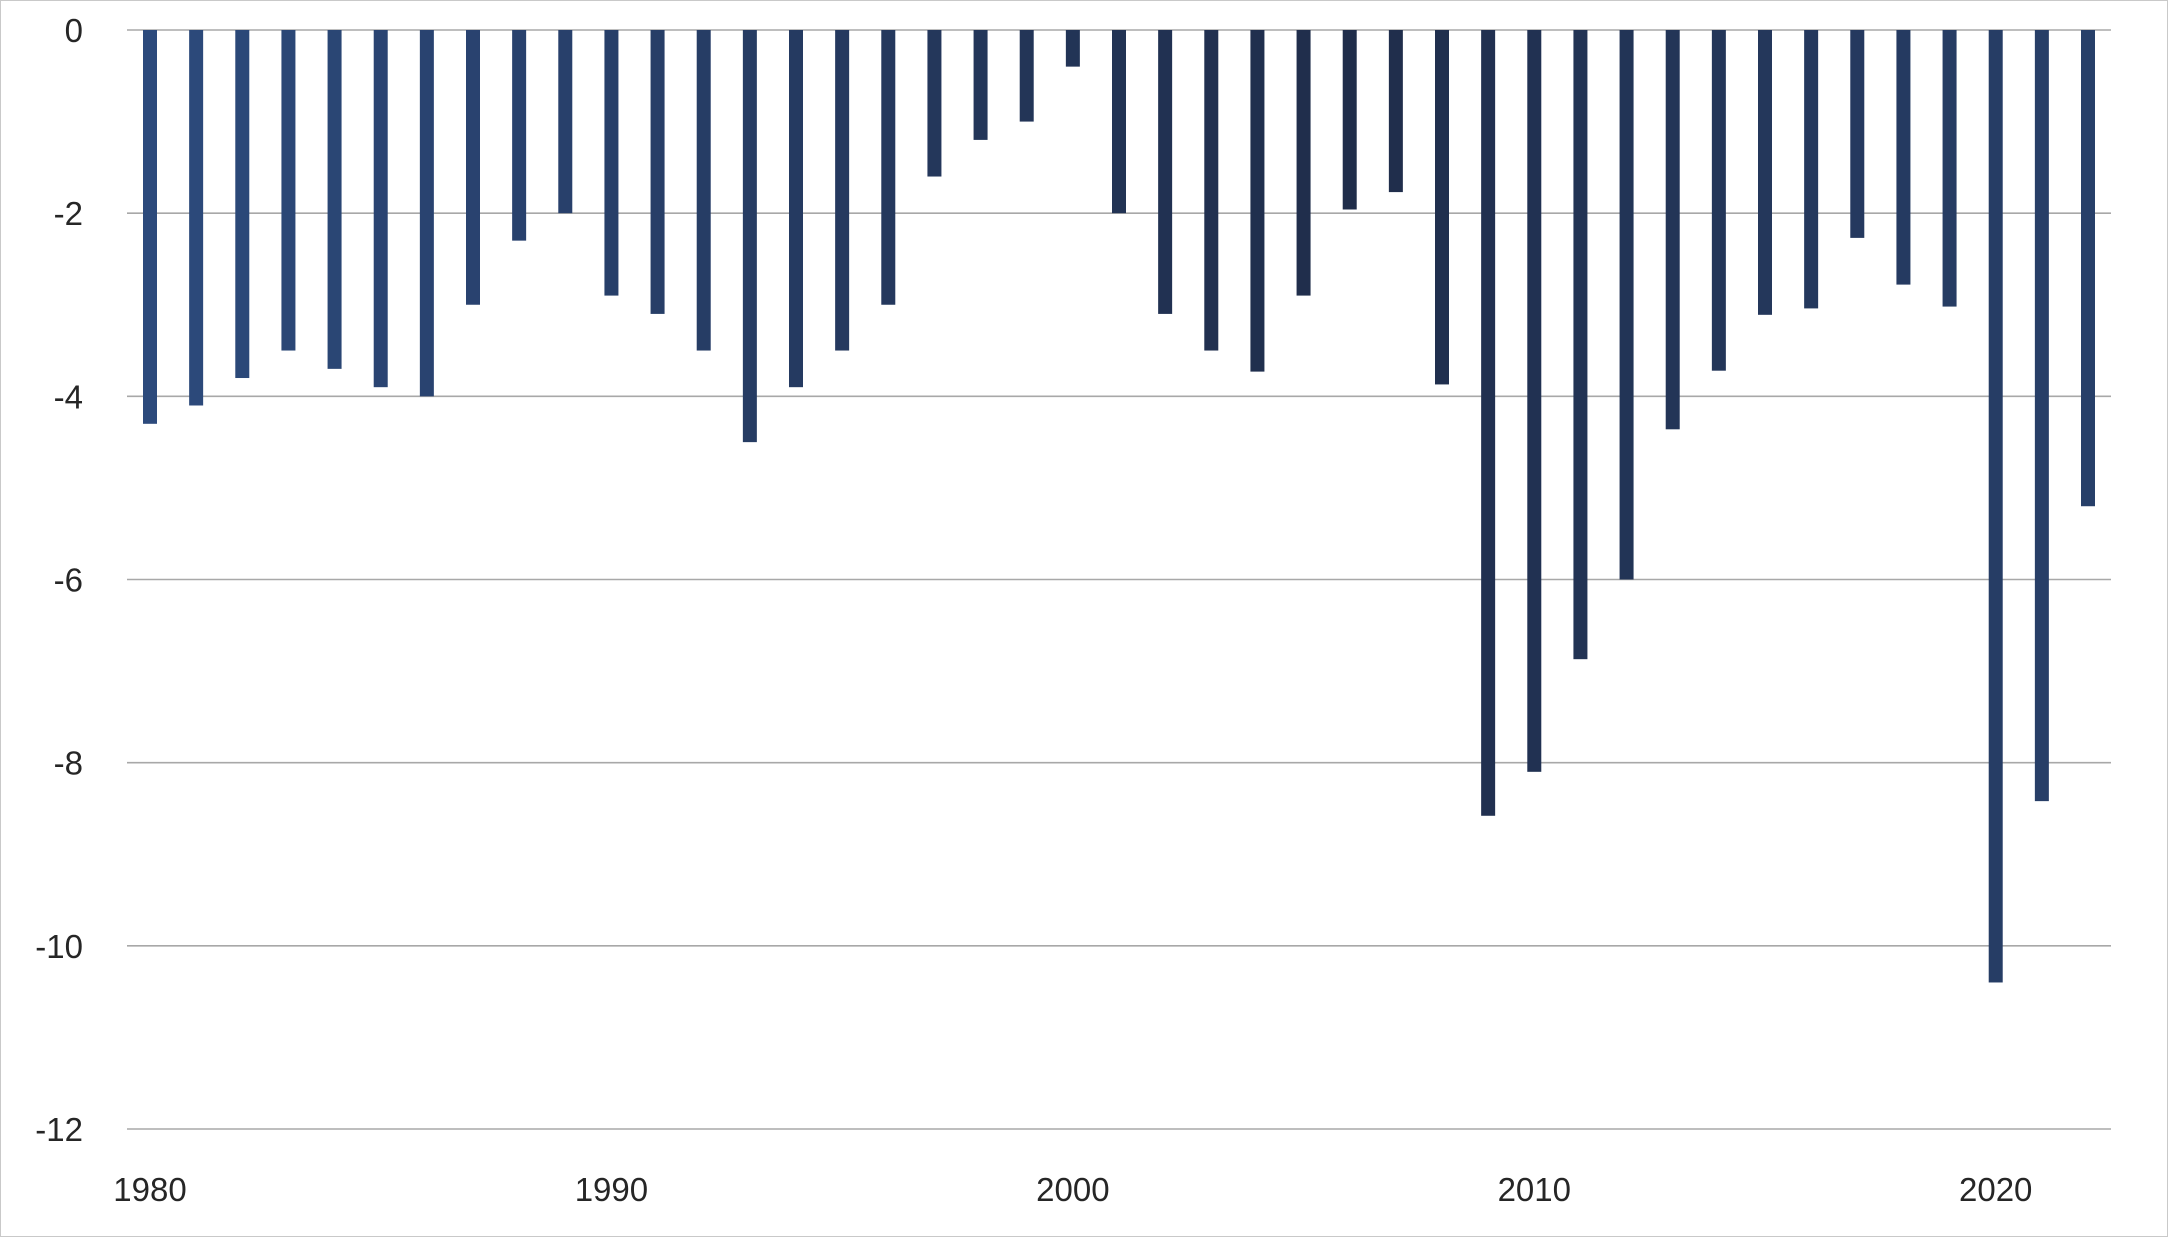 This screenshot has height=1238, width=2168. I want to click on bar-2019, so click(1949, 168).